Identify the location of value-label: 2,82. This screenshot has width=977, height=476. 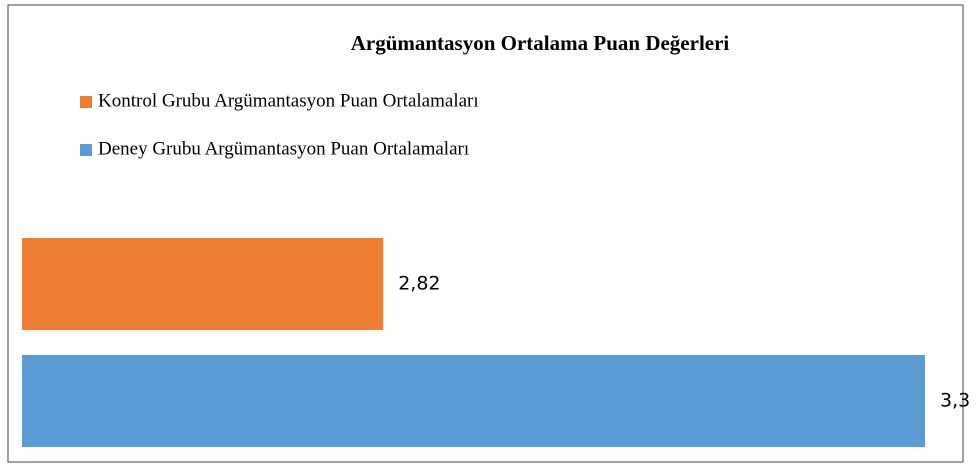
(419, 284).